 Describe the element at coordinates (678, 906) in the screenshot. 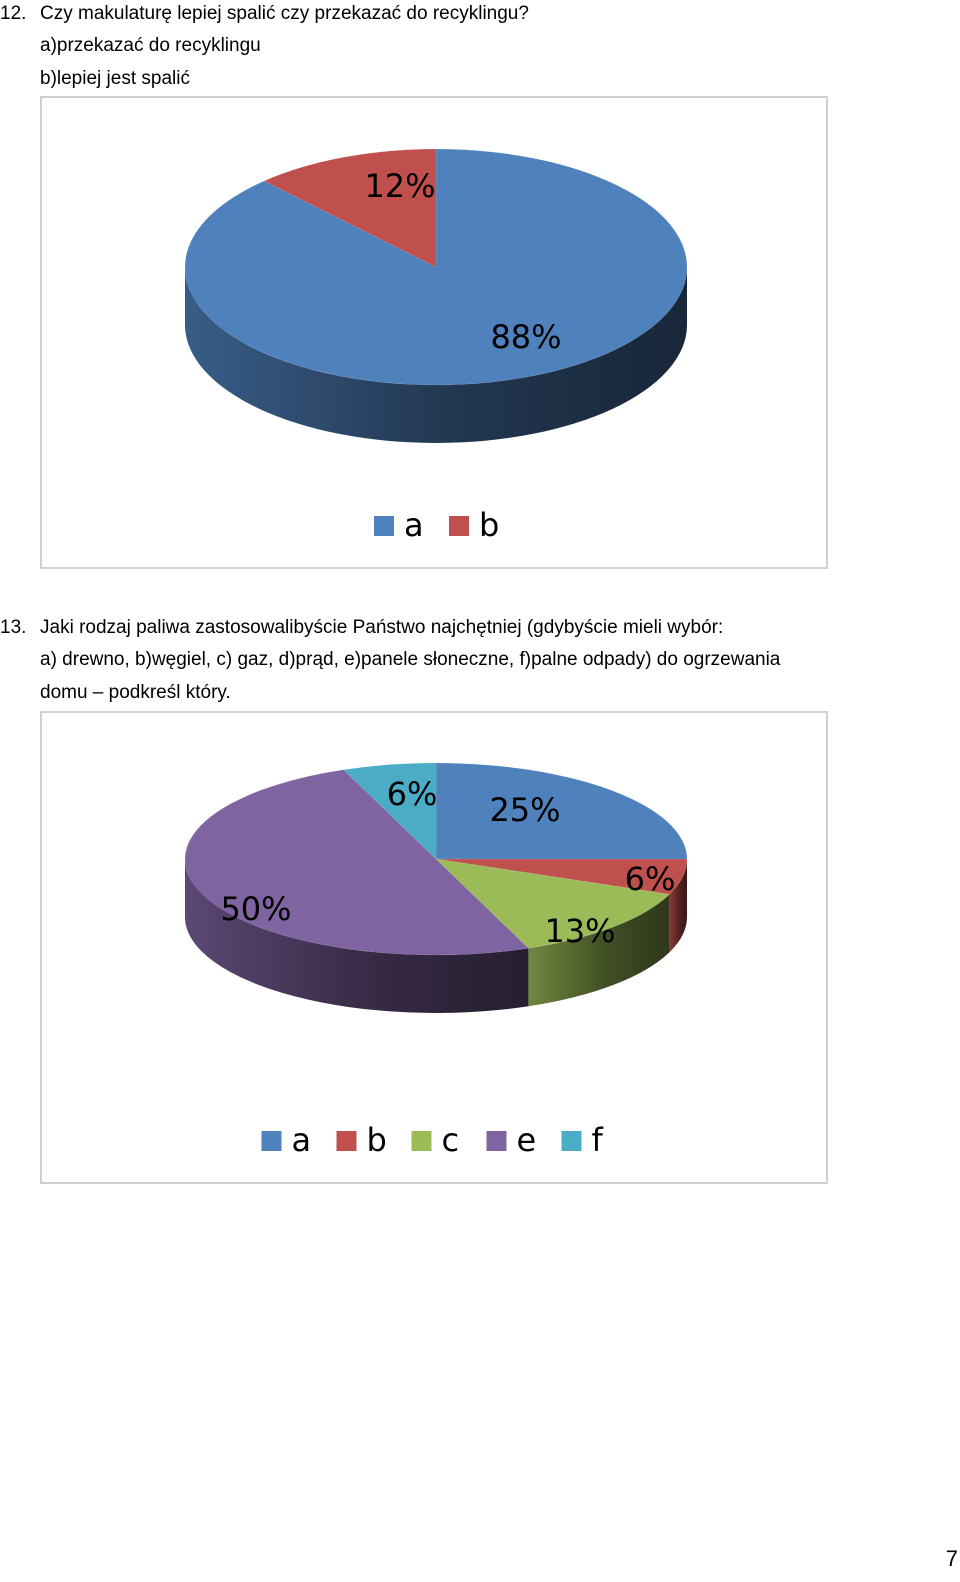

I see `pie-side-b` at that location.